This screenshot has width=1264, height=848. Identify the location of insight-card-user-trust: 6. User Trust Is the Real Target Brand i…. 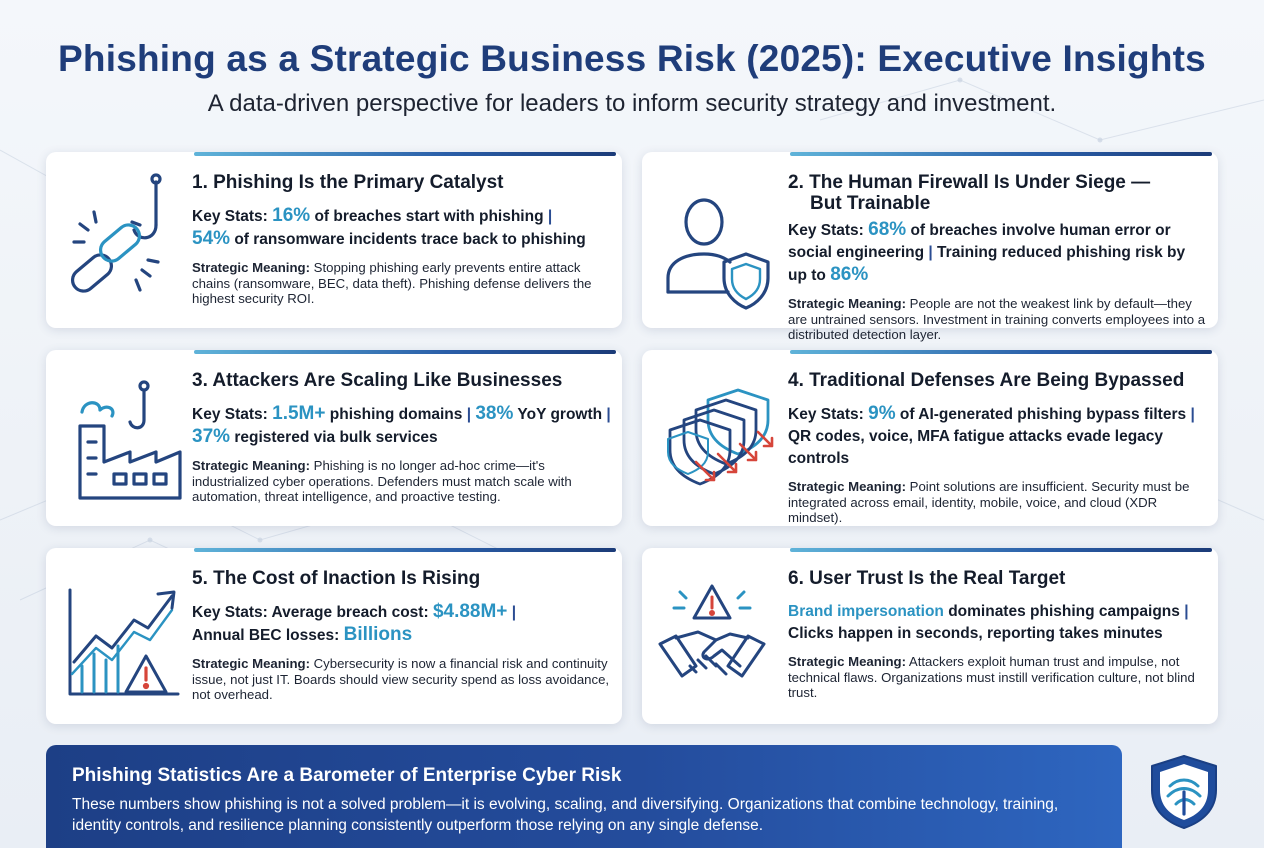
(930, 636).